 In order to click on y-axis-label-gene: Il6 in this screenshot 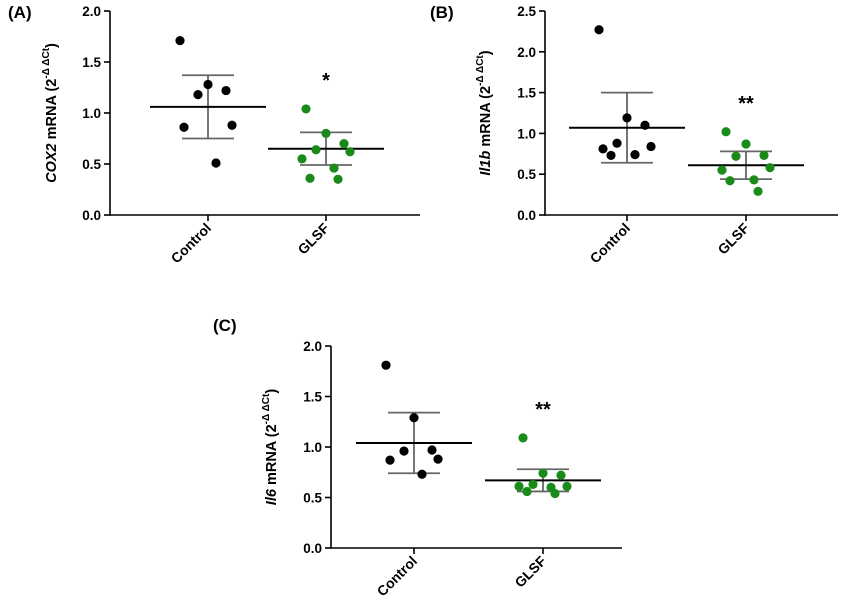, I will do `click(272, 496)`.